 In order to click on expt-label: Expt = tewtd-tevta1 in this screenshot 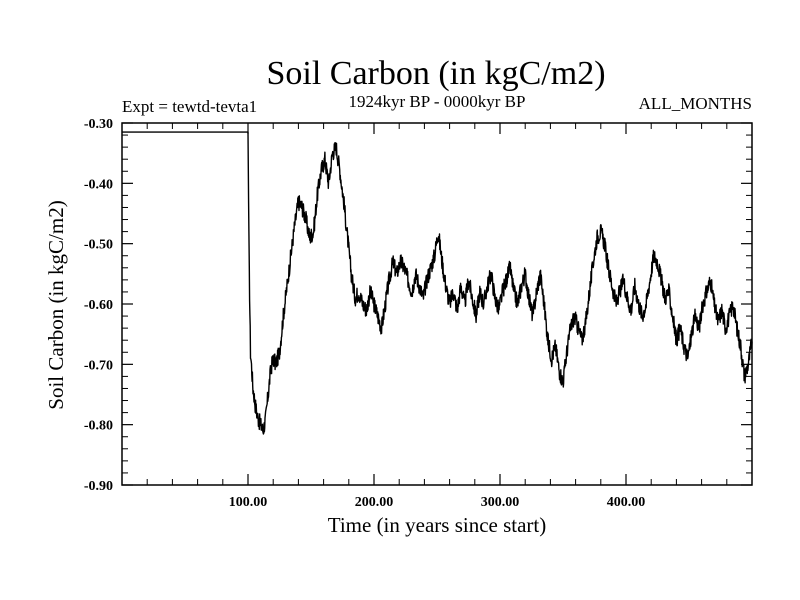, I will do `click(189, 106)`.